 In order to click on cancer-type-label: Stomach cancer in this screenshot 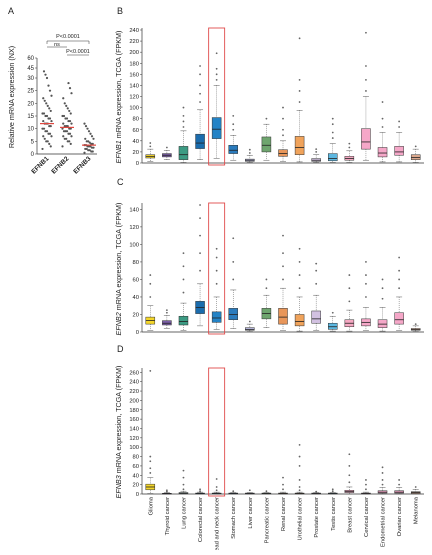, I will do `click(234, 518)`.